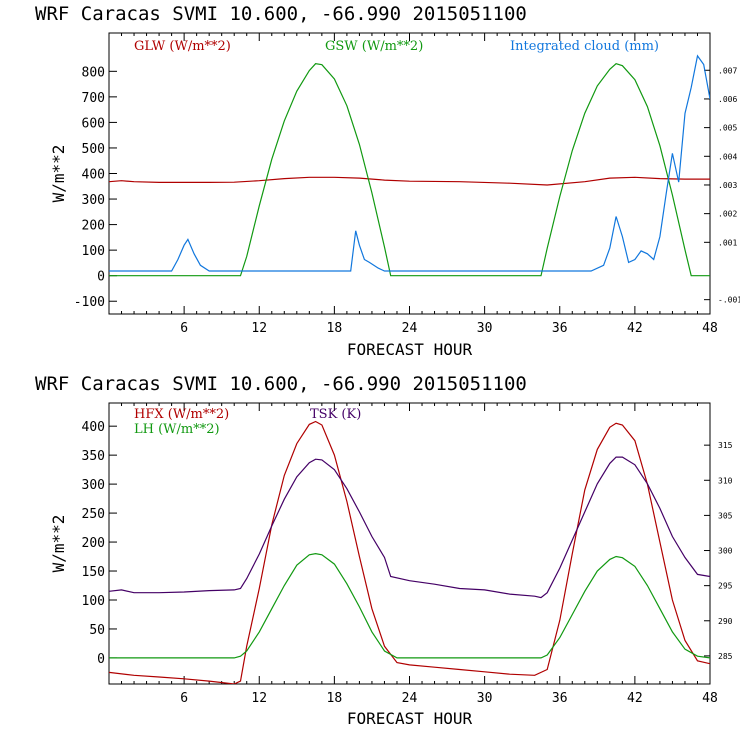 The image size is (740, 740). I want to click on legend-entry: LH (W/m**2), so click(177, 429).